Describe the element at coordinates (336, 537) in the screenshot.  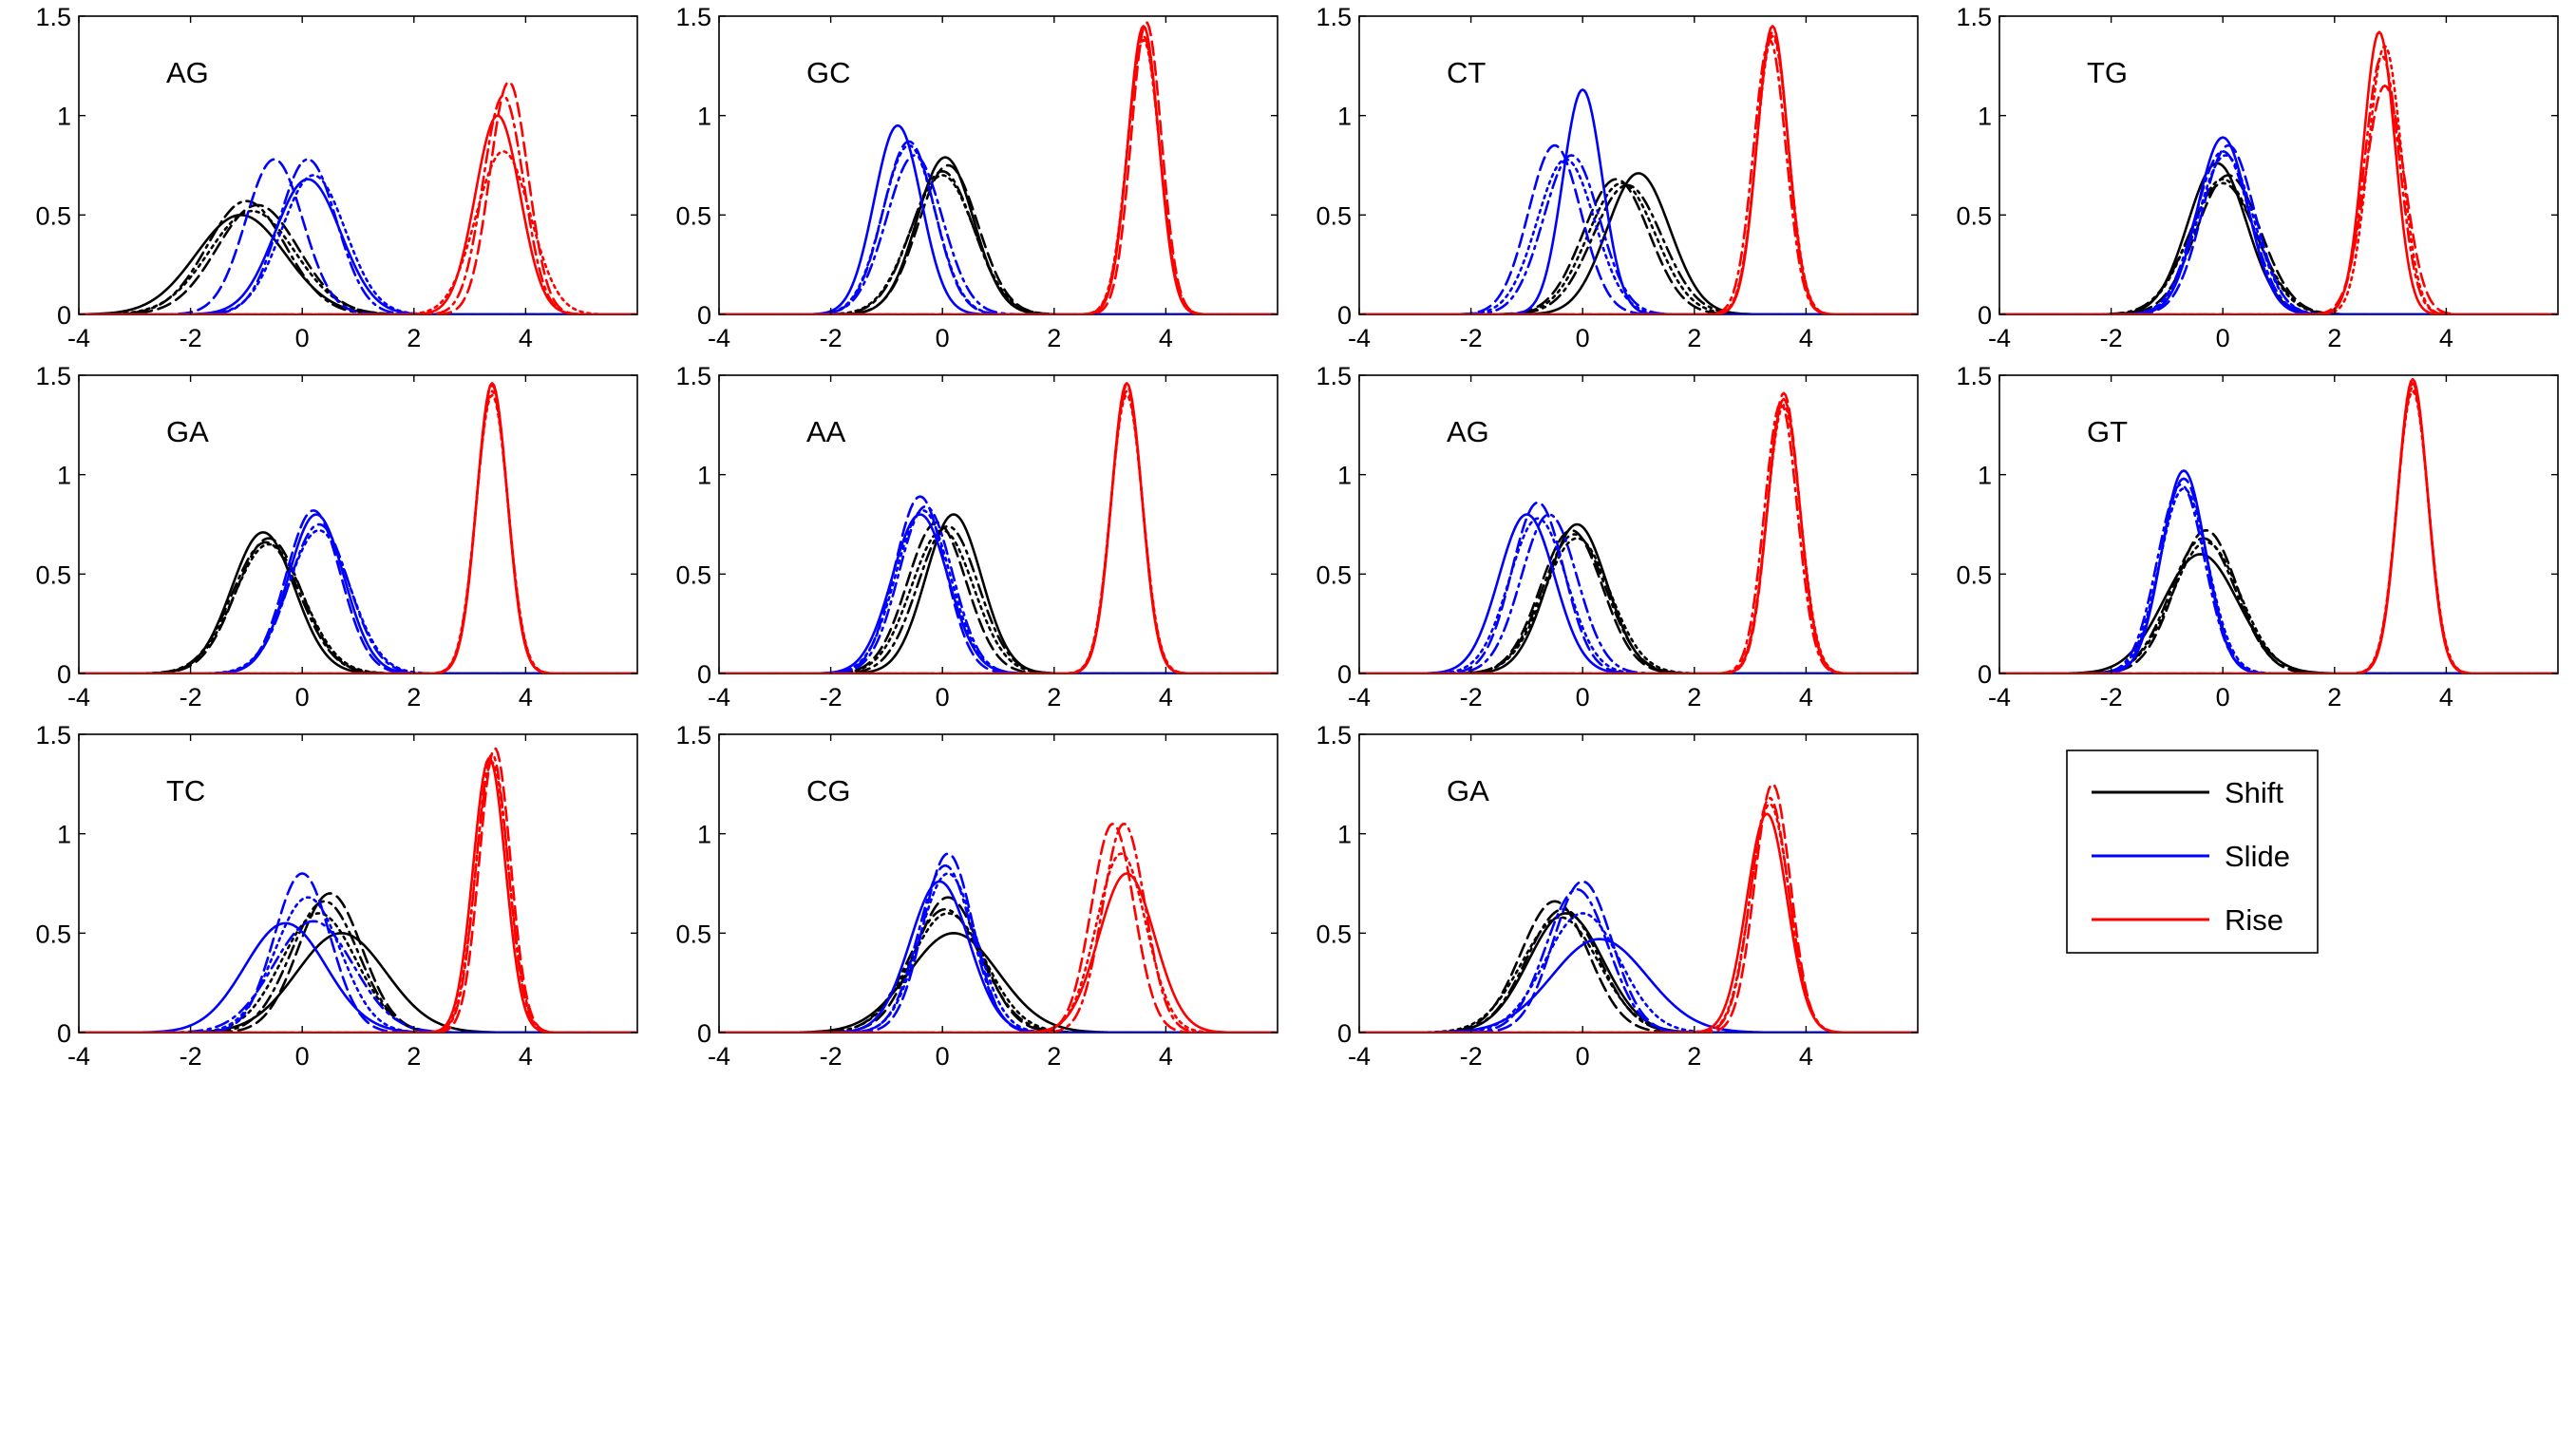
I see `panel-ga-4: -4 -2 0 2 4 0 0.5 1 1.5 GA` at that location.